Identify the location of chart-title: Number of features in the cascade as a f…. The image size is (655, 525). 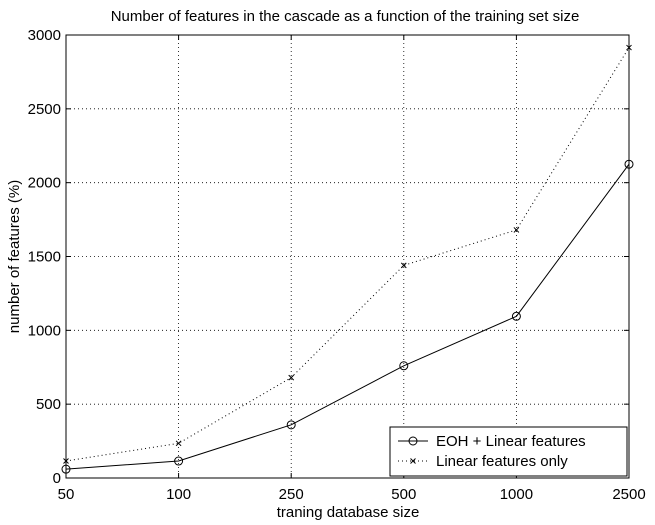
(345, 16).